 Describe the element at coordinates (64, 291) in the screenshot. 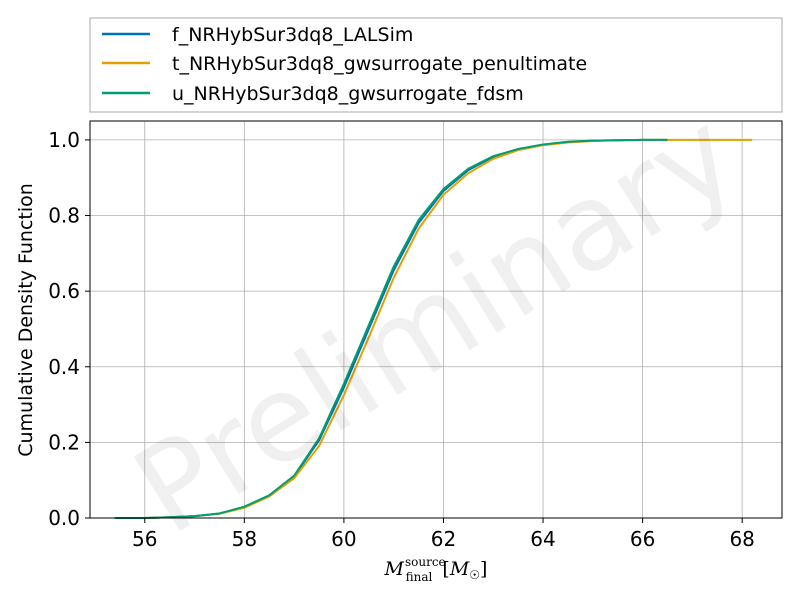

I see `y-tick-label-3: 0.6` at that location.